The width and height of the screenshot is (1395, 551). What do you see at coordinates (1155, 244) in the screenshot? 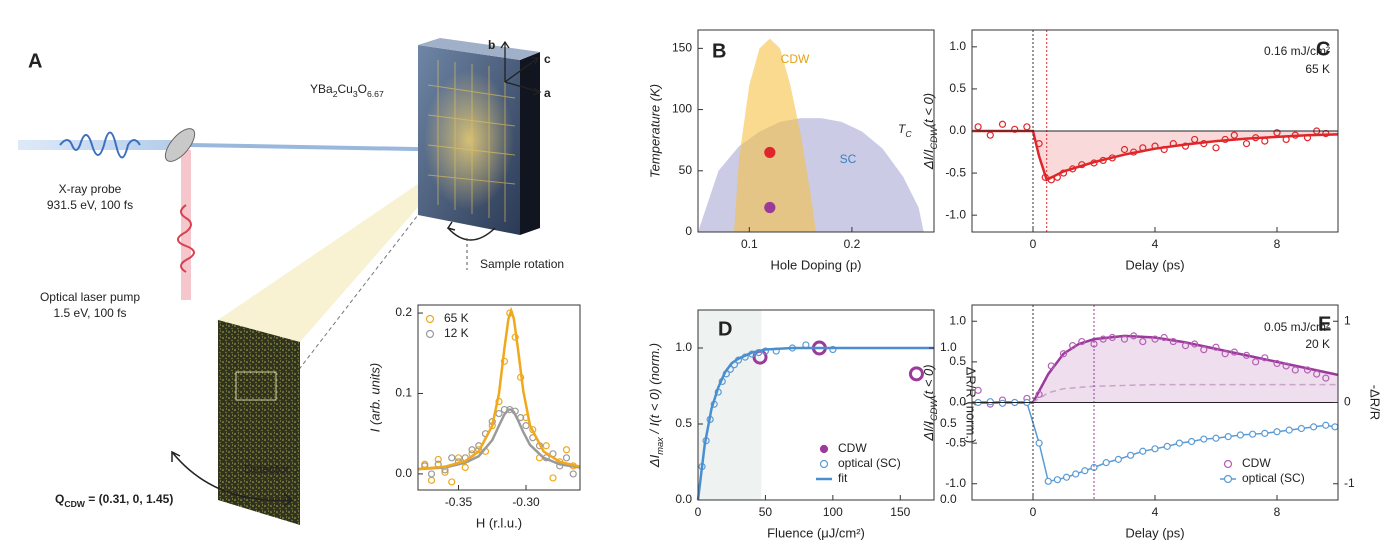
I see `x-tick-label: 4` at bounding box center [1155, 244].